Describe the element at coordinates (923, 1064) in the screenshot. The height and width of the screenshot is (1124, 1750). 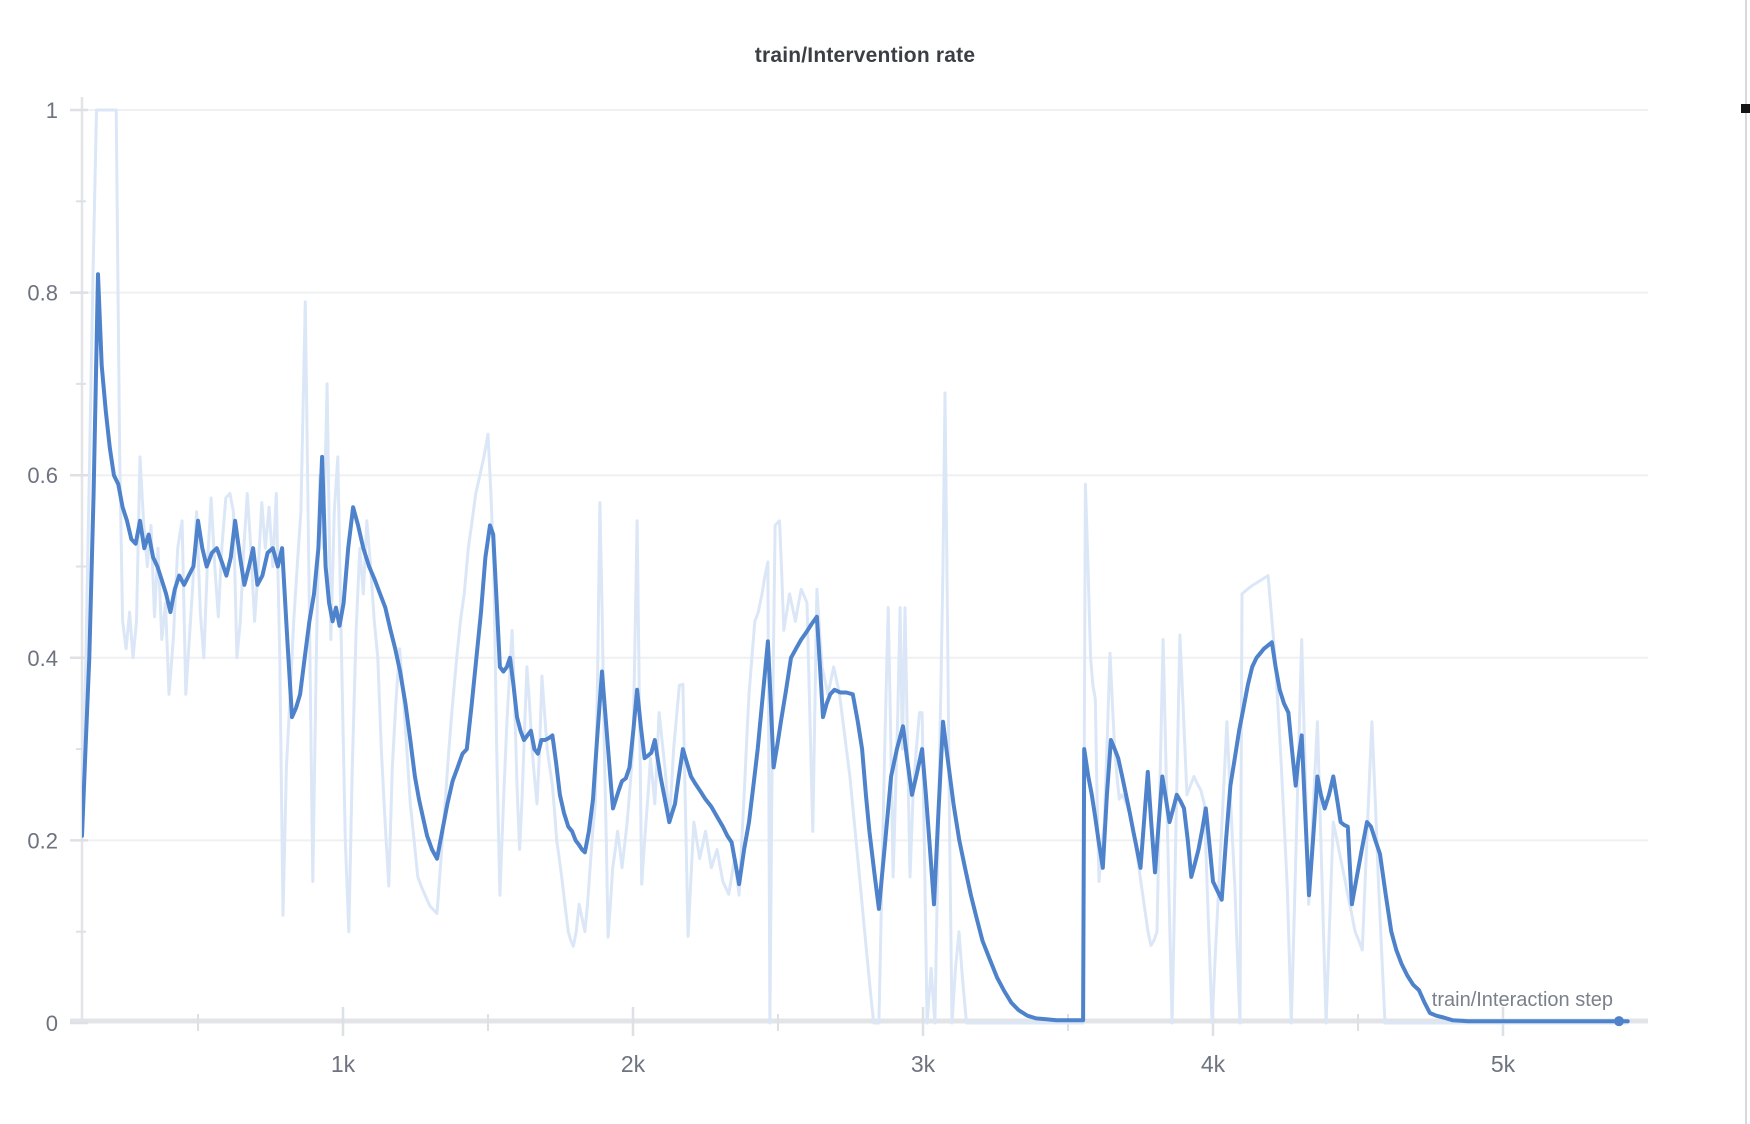
I see `x-tick-label: 3k` at that location.